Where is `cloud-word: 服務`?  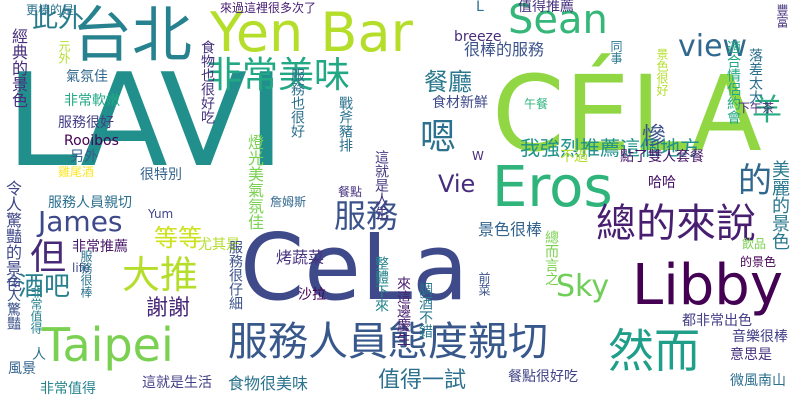 cloud-word: 服務 is located at coordinates (366, 216).